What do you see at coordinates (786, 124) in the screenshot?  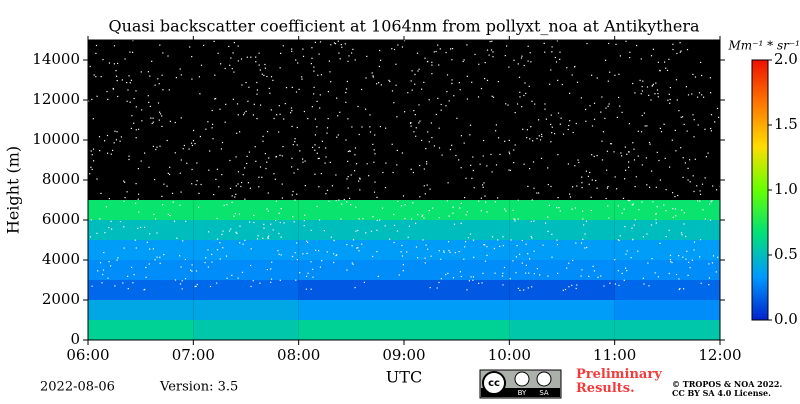 I see `colorbar-tick-label: 1.5` at bounding box center [786, 124].